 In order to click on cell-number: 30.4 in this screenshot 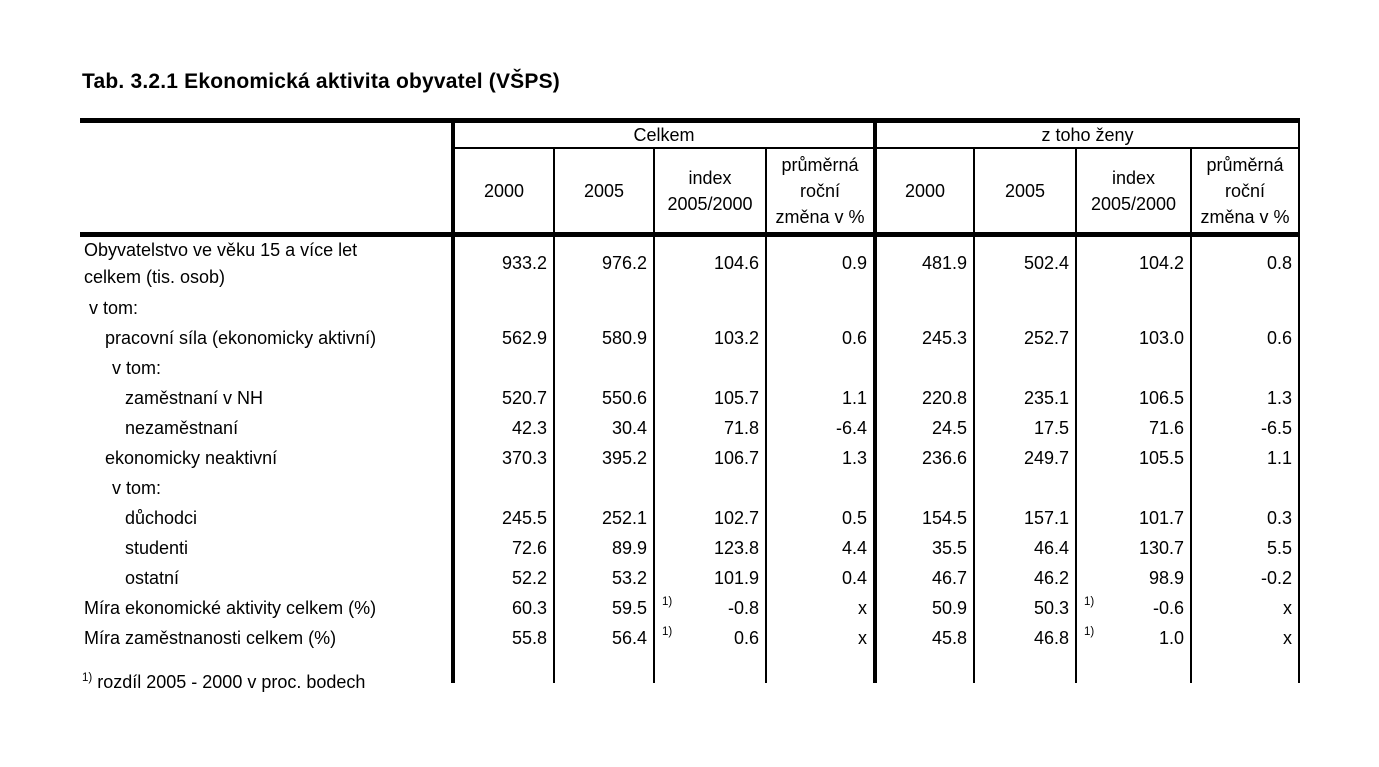, I will do `click(629, 427)`.